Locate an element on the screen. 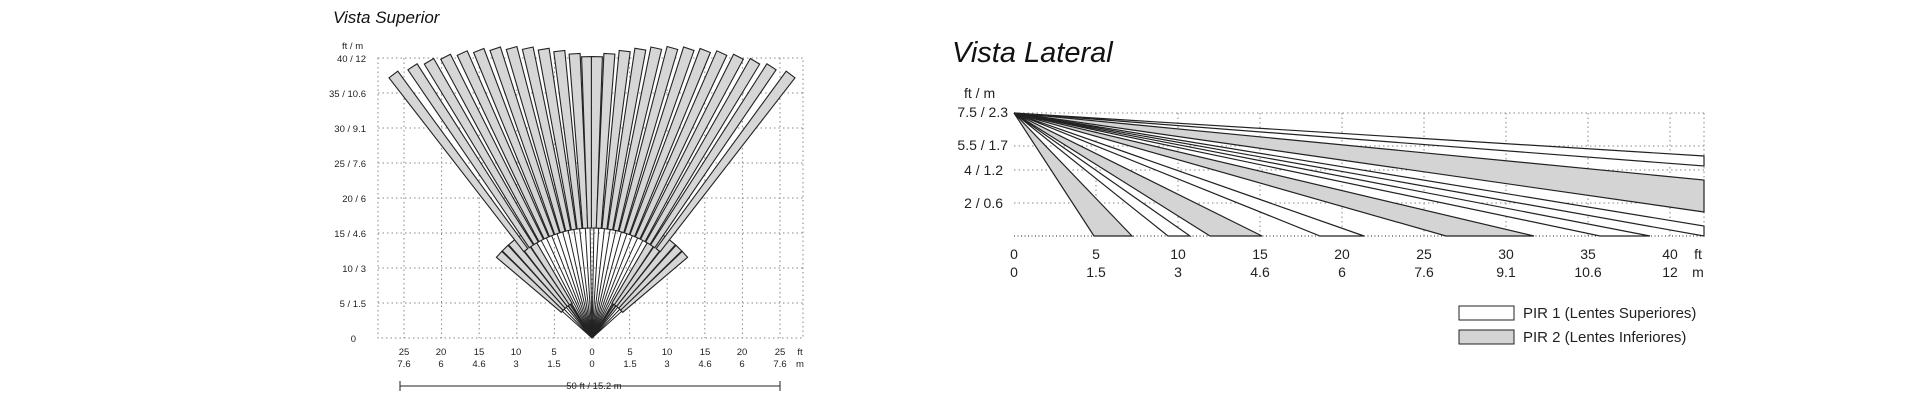 The width and height of the screenshot is (1920, 400). side-x-tick-ft: 10 is located at coordinates (1178, 254).